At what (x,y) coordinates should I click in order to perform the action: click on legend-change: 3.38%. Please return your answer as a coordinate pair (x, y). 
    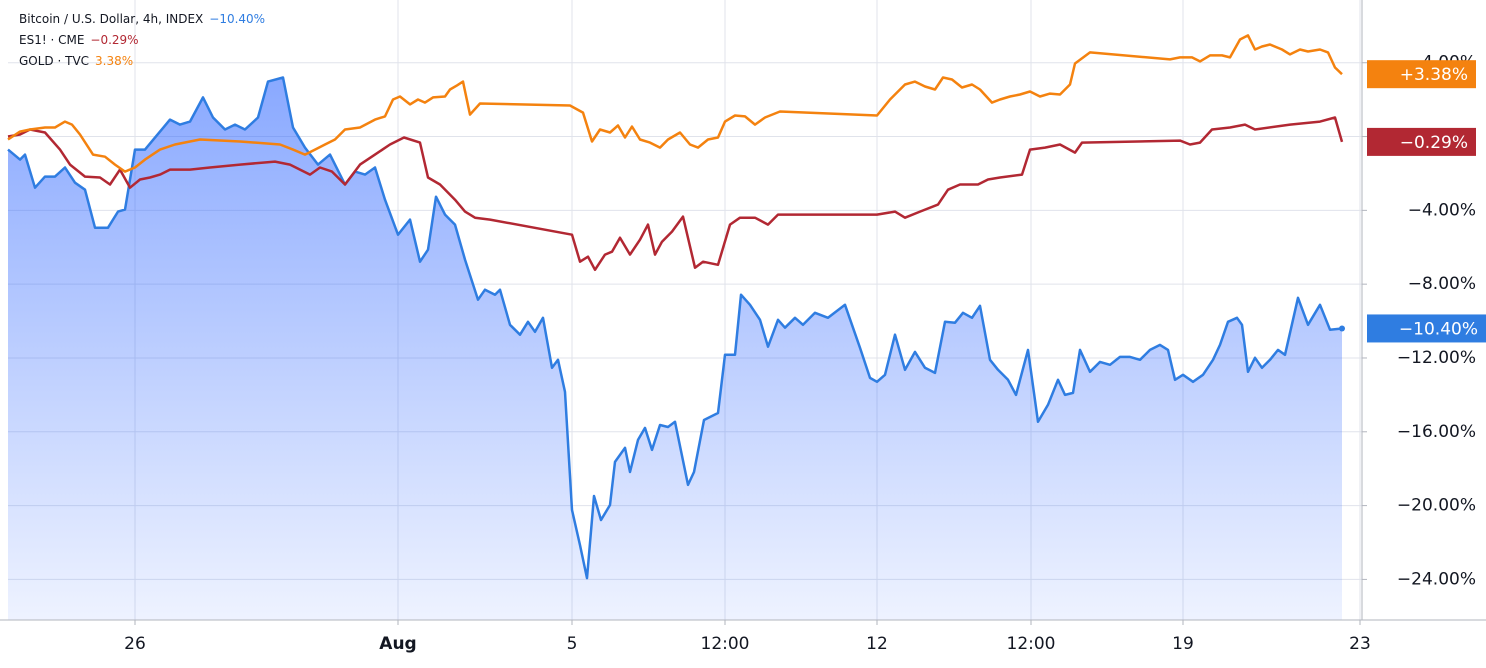
    Looking at the image, I should click on (114, 61).